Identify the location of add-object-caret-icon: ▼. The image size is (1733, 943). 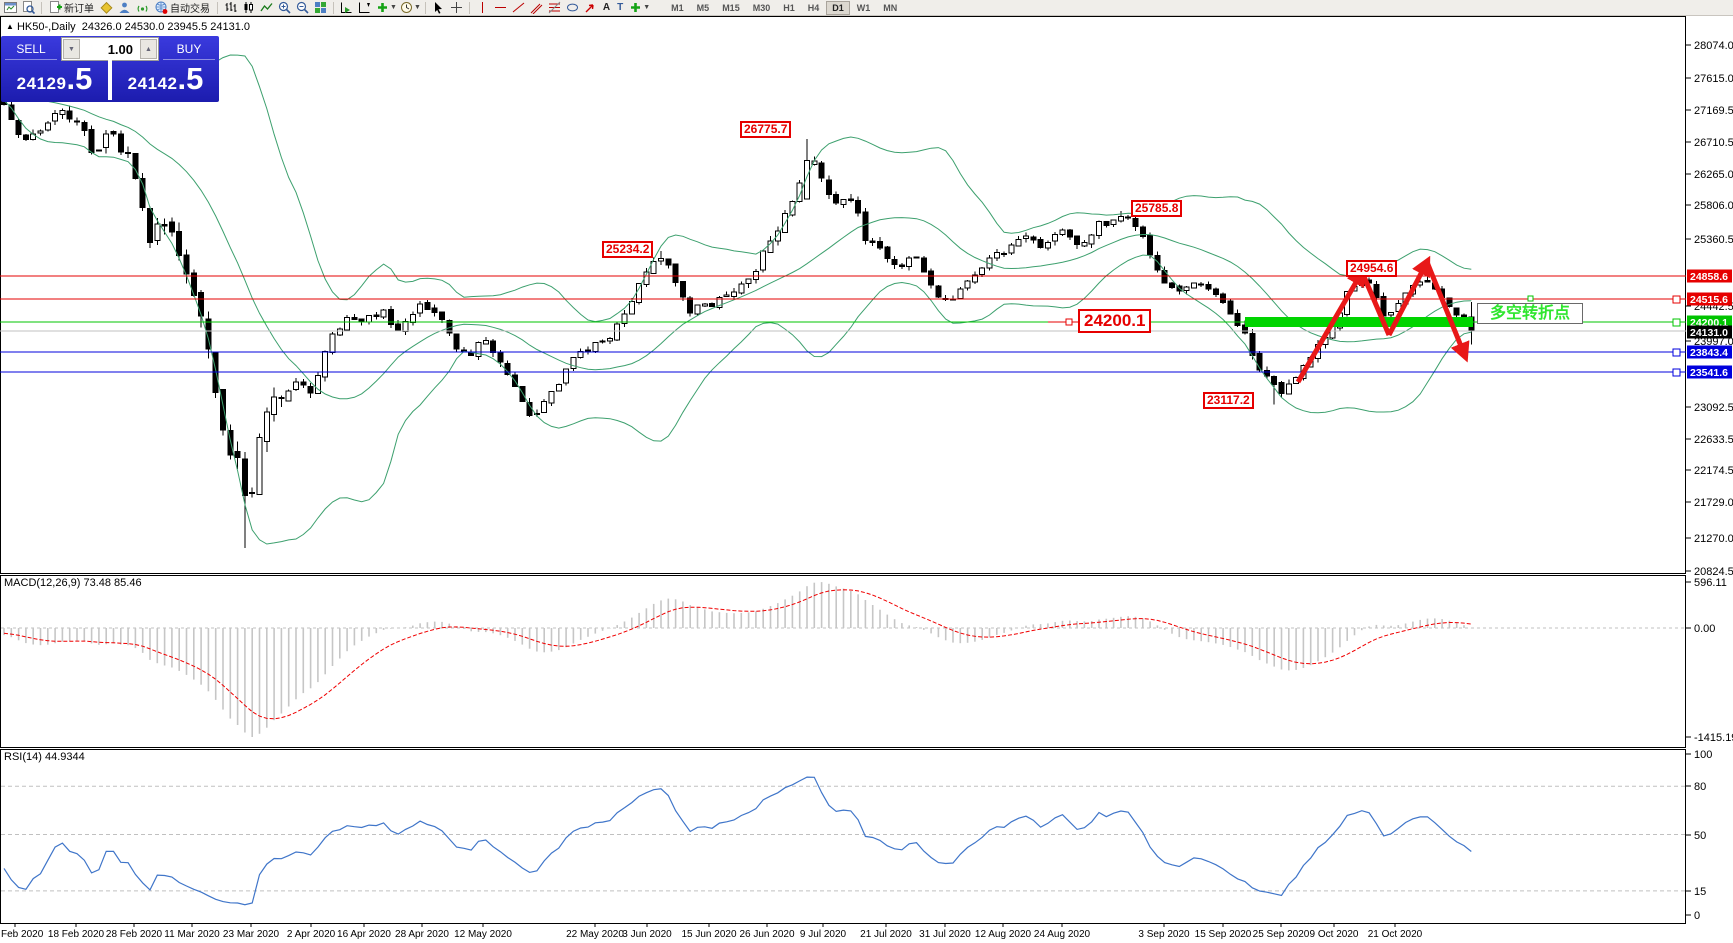
(647, 7).